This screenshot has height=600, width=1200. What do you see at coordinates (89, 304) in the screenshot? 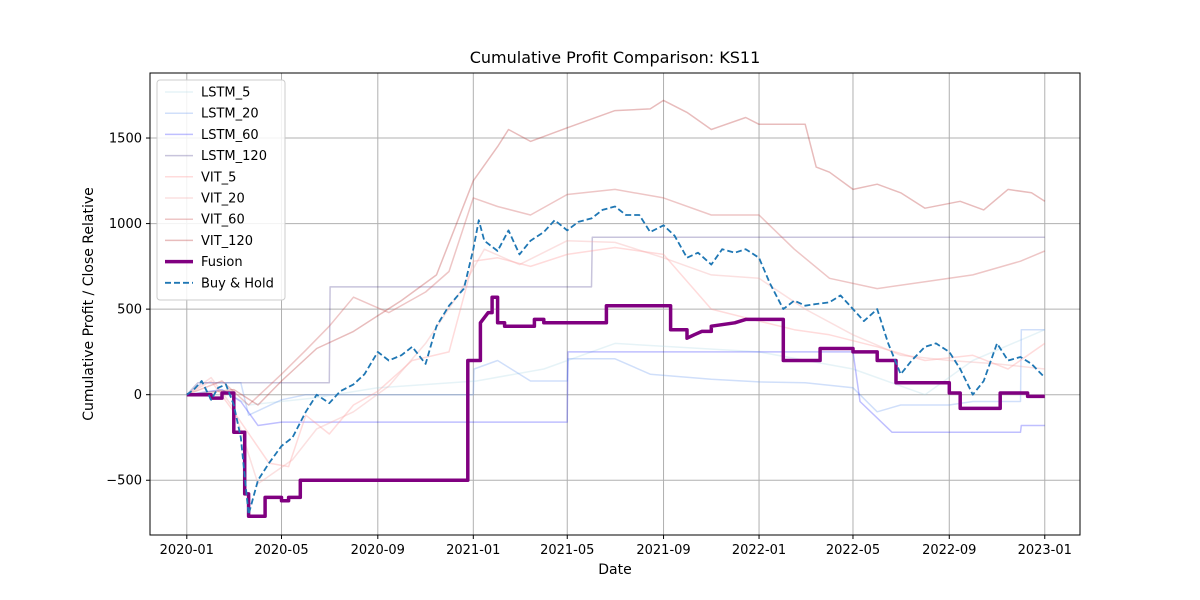
I see `y-axis-label: Cumulative Profit / Close Relative` at bounding box center [89, 304].